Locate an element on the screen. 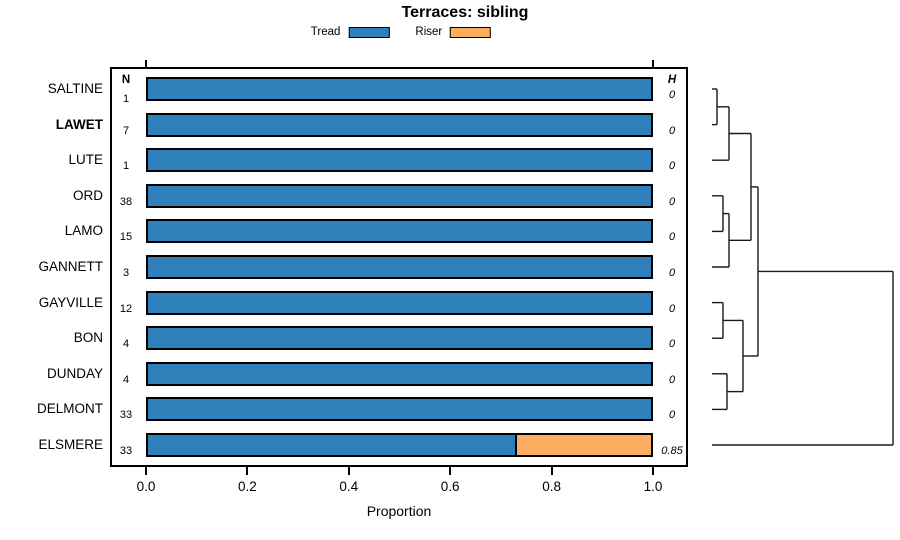 This screenshot has height=540, width=900. legend-swatch-riser is located at coordinates (471, 32).